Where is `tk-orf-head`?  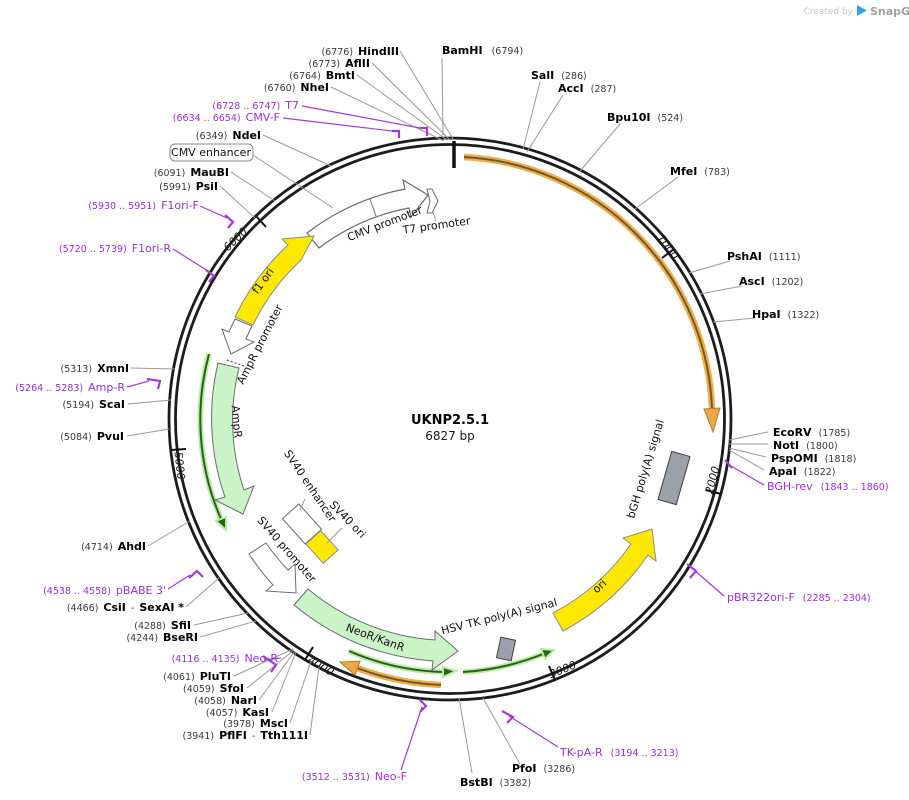
tk-orf-head is located at coordinates (548, 654).